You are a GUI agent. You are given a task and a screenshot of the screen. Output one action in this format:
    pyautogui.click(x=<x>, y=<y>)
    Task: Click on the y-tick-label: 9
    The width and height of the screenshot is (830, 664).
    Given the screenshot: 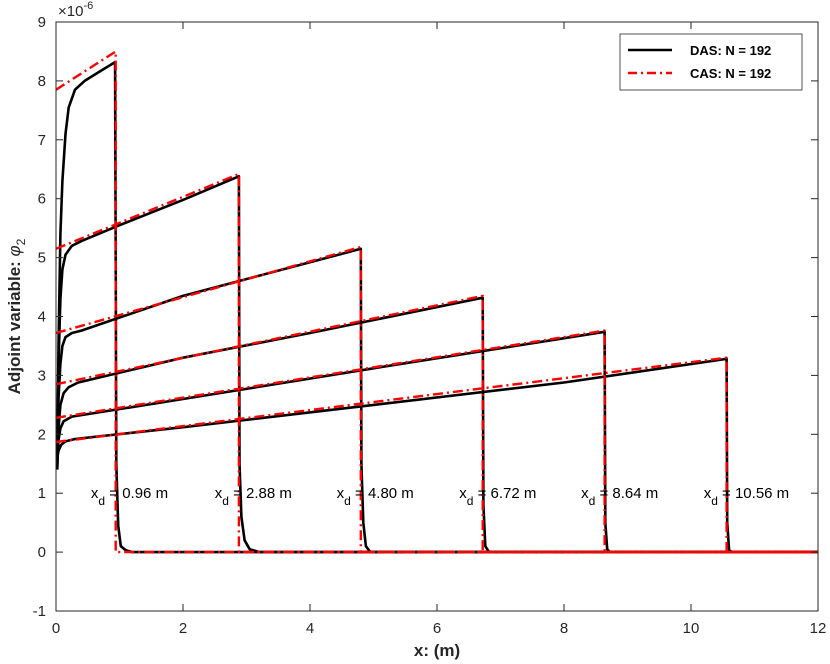 What is the action you would take?
    pyautogui.click(x=42, y=22)
    